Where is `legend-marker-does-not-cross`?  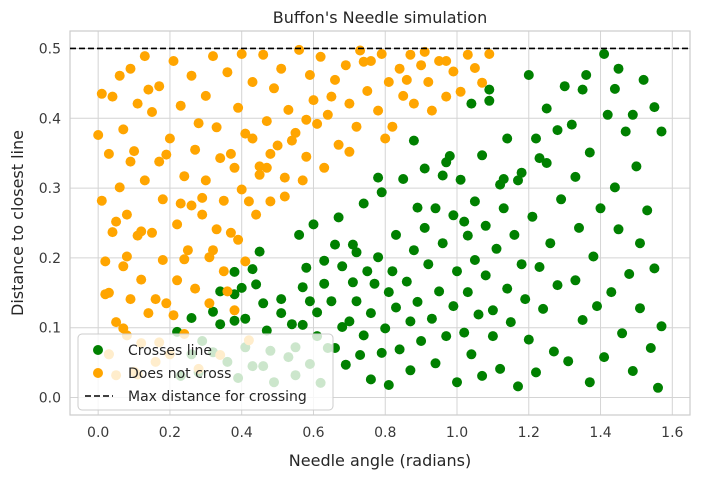 legend-marker-does-not-cross is located at coordinates (98, 373).